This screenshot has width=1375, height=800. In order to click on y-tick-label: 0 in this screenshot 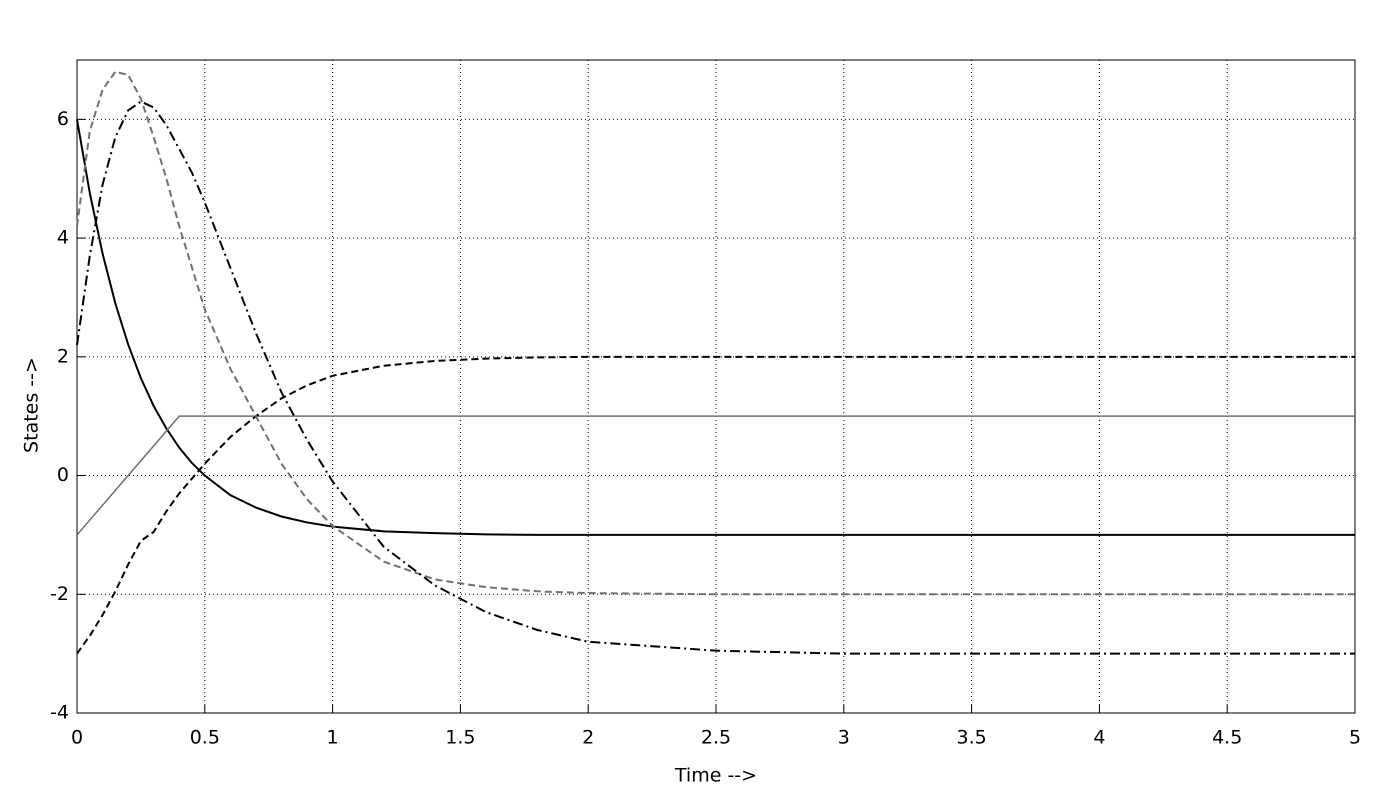, I will do `click(63, 475)`.